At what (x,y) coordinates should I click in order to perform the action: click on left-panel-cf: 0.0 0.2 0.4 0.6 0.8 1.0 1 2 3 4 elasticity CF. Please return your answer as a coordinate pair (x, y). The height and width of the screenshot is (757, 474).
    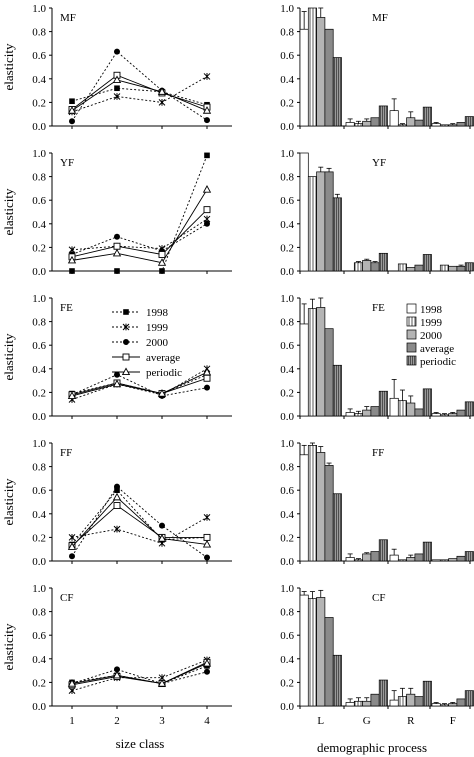
    Looking at the image, I should click on (116, 655).